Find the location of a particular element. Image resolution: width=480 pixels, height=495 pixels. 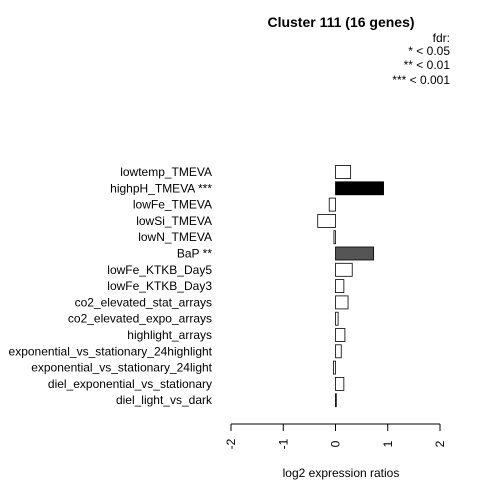

legend: fdr: * < 0.05 ** < 0.01 *** < 0.001 is located at coordinates (421, 59).